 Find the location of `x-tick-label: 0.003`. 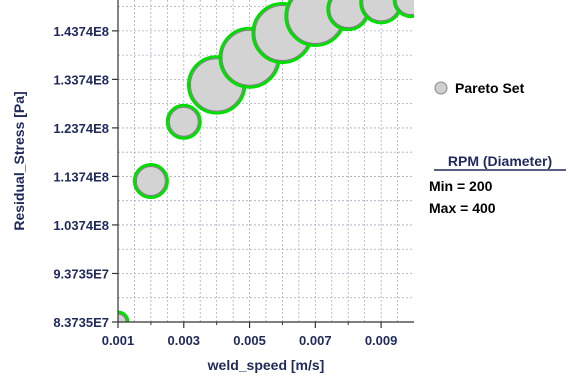

x-tick-label: 0.003 is located at coordinates (184, 340).